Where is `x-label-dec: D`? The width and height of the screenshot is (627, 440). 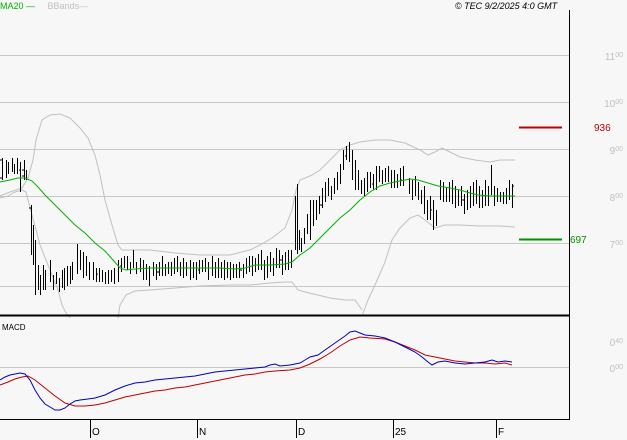 x-label-dec: D is located at coordinates (302, 432).